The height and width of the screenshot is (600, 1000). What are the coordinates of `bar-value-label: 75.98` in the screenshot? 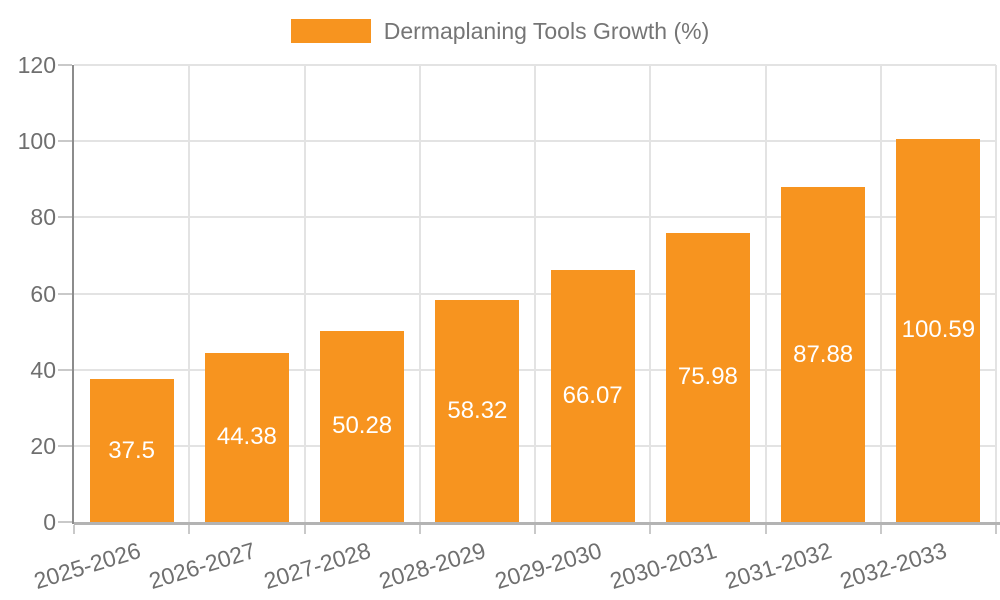 It's located at (707, 377).